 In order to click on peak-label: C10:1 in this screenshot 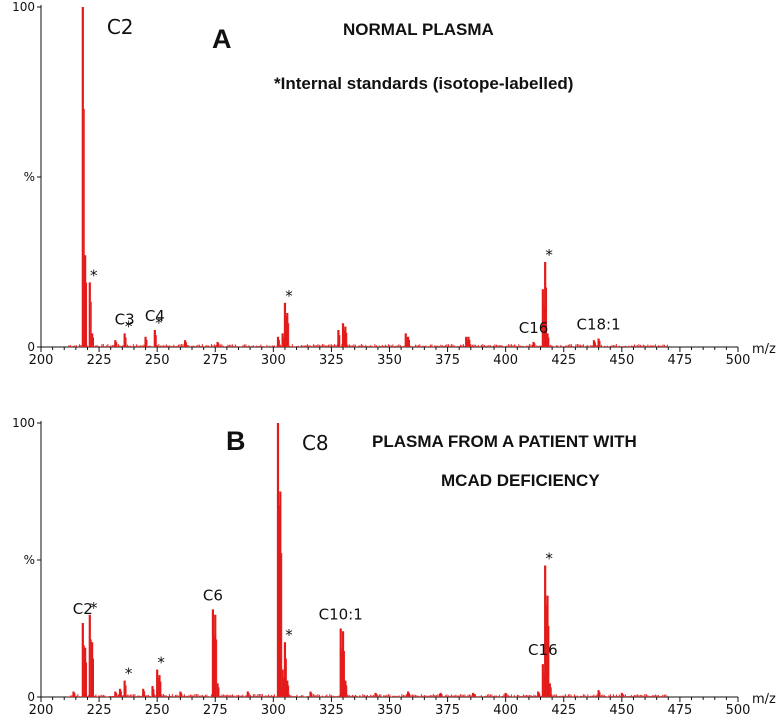, I will do `click(341, 615)`.